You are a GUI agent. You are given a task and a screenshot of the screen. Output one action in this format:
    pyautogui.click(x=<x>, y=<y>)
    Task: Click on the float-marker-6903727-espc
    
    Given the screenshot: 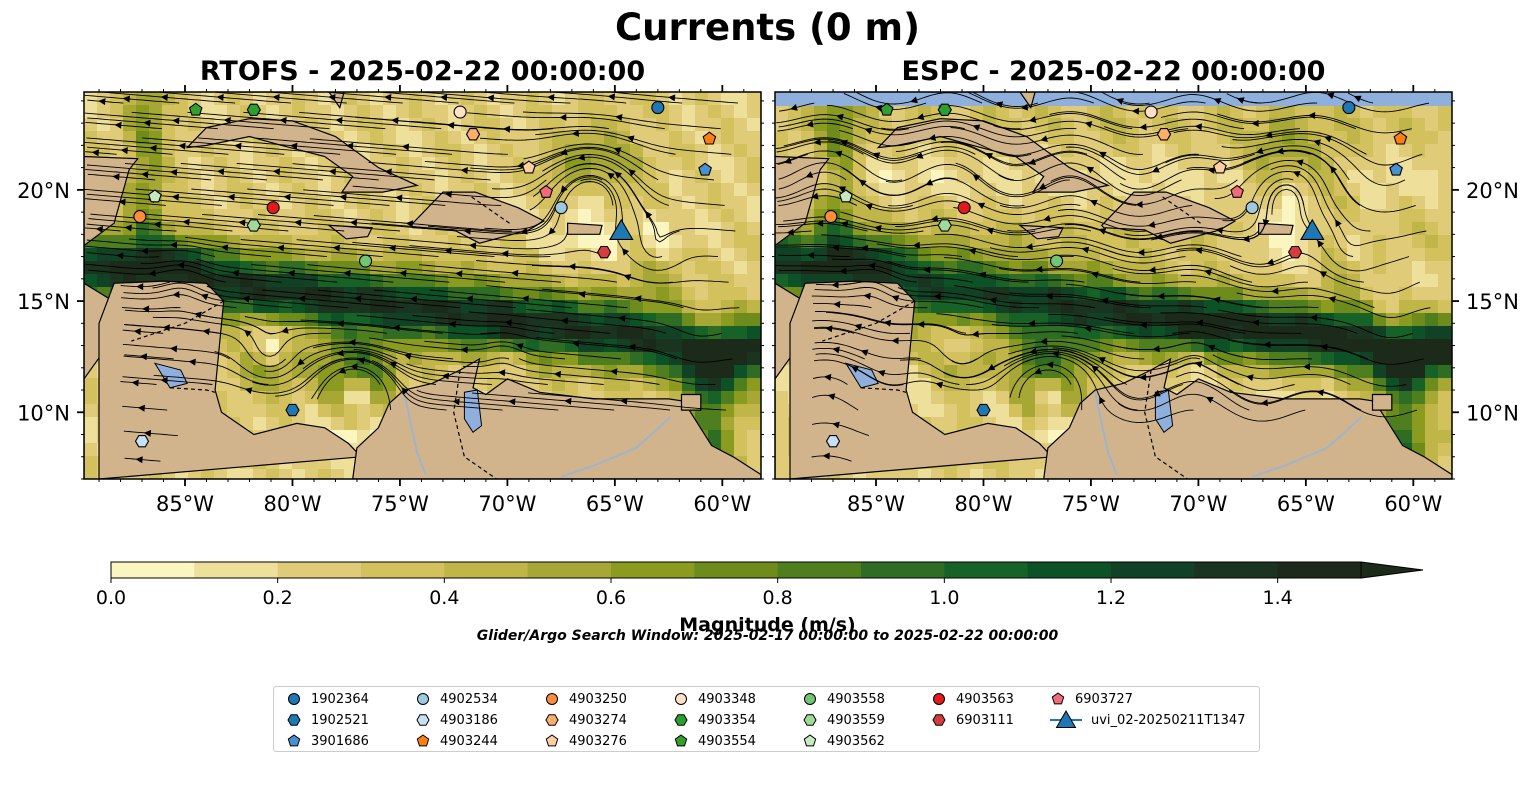 What is the action you would take?
    pyautogui.click(x=1237, y=191)
    